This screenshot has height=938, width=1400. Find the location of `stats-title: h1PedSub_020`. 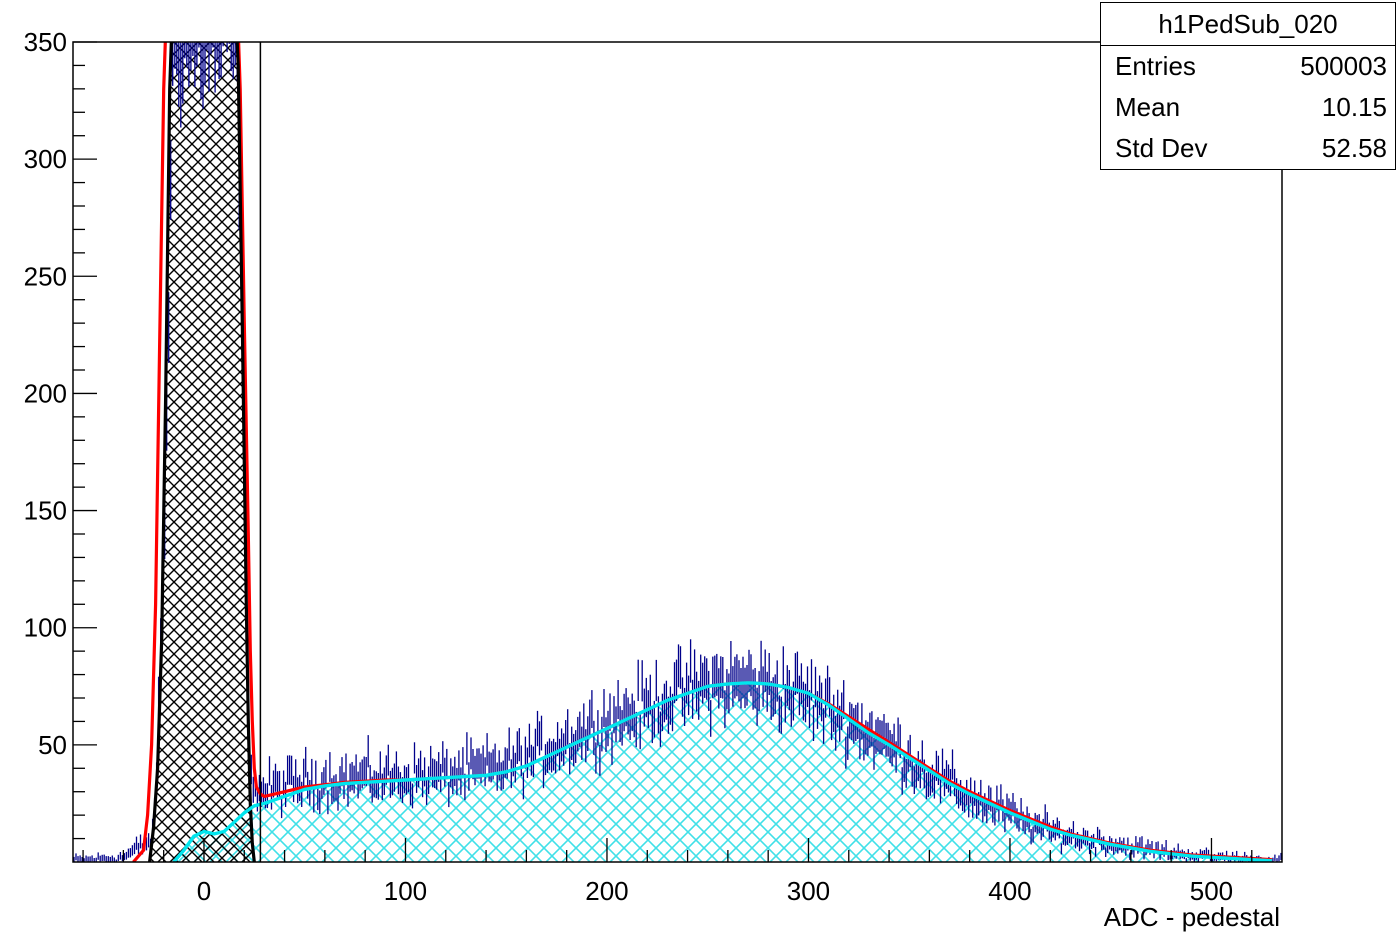

stats-title: h1PedSub_020 is located at coordinates (1248, 24).